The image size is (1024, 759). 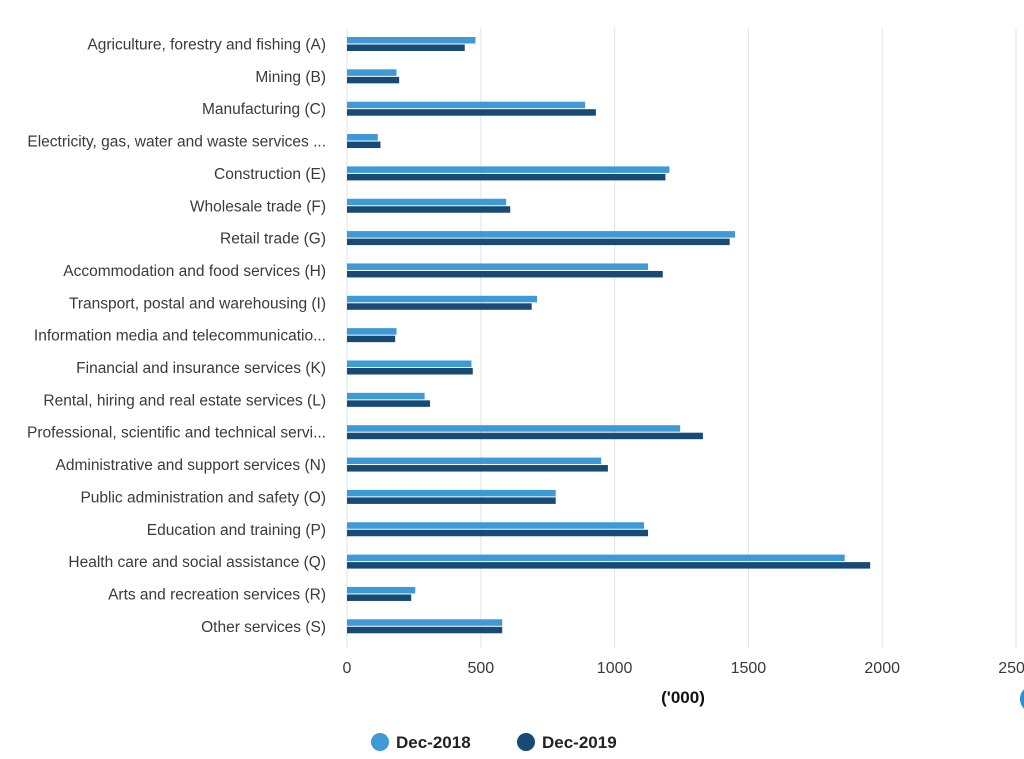 I want to click on x-tick-label-2000: 2000, so click(x=882, y=668).